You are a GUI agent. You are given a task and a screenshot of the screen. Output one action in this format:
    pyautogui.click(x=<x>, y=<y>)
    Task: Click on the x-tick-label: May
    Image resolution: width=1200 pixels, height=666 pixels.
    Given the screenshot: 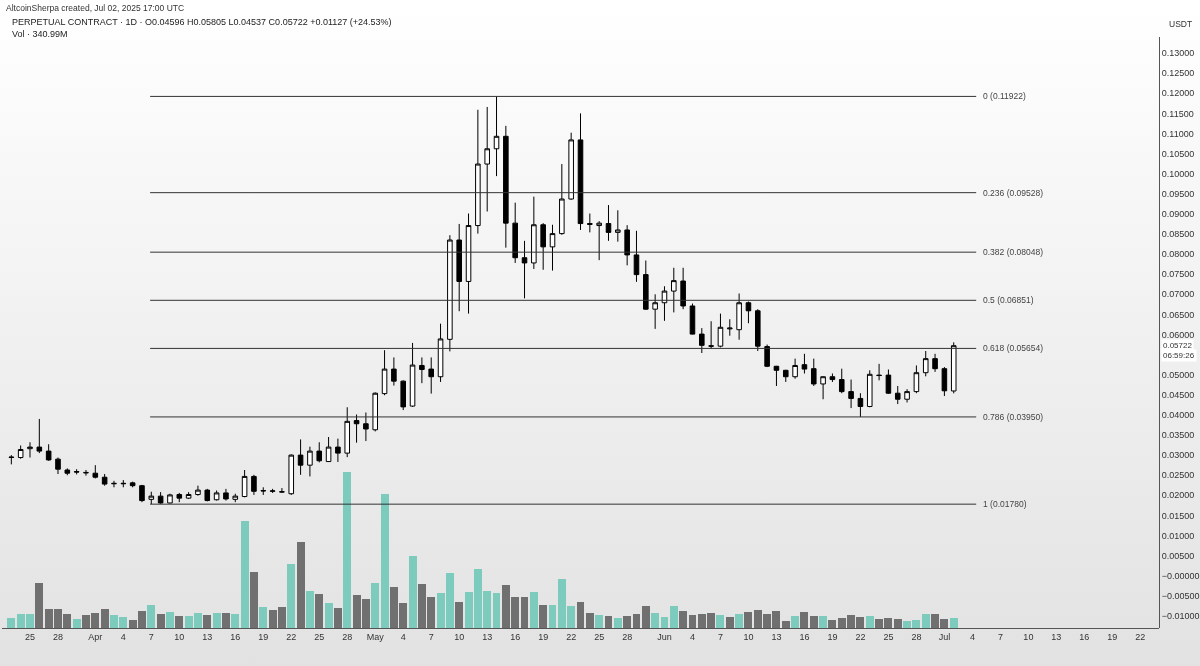 What is the action you would take?
    pyautogui.click(x=375, y=636)
    